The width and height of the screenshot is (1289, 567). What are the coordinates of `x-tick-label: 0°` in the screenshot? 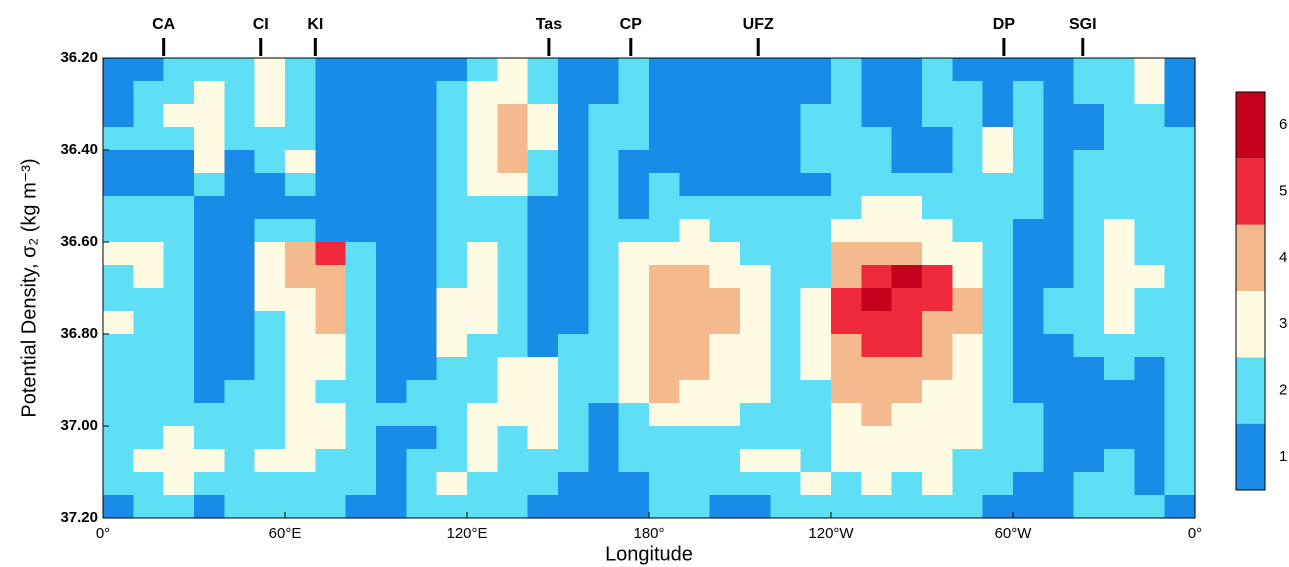 It's located at (1195, 533).